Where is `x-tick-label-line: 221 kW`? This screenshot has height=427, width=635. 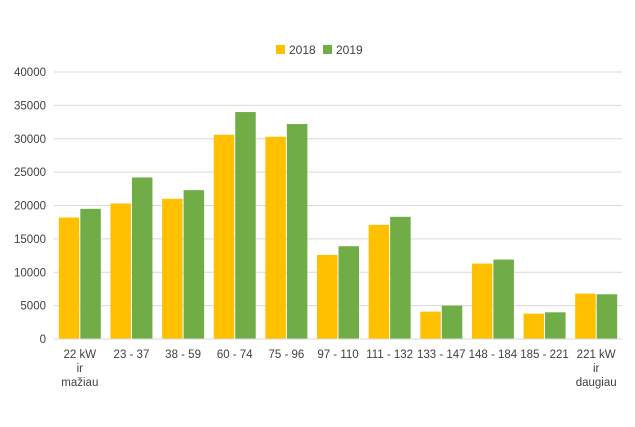
x-tick-label-line: 221 kW is located at coordinates (596, 355).